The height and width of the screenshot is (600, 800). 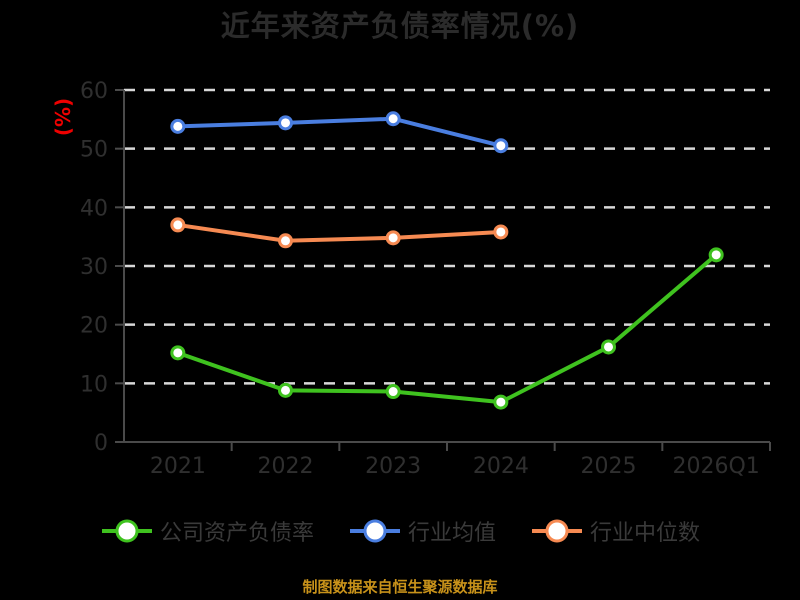 I want to click on legend-item-industry-median: 行业中位数, so click(x=615, y=531).